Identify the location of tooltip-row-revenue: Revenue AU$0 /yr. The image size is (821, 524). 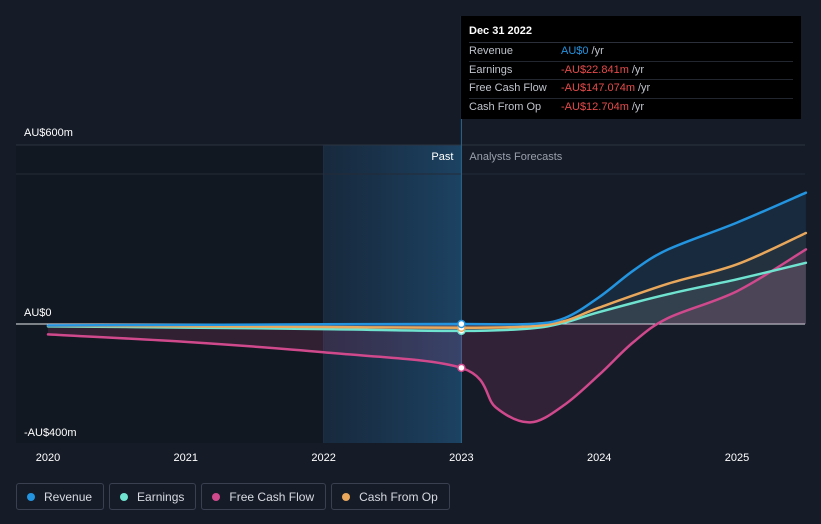
(631, 52).